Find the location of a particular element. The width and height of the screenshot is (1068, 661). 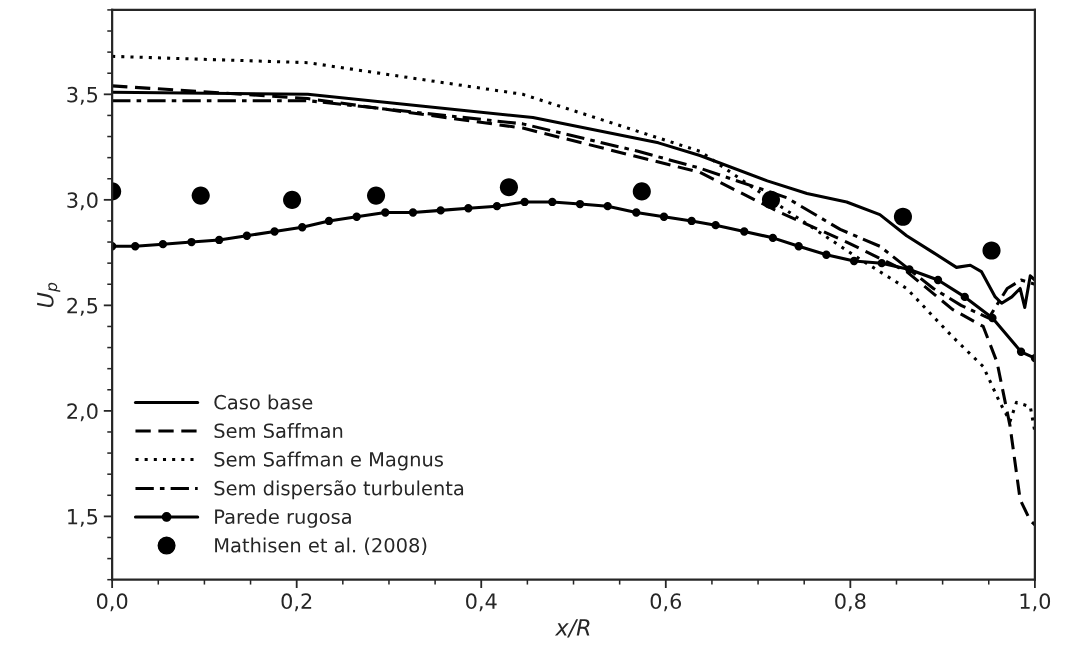

y-tick-label: 3,5 is located at coordinates (82, 95).